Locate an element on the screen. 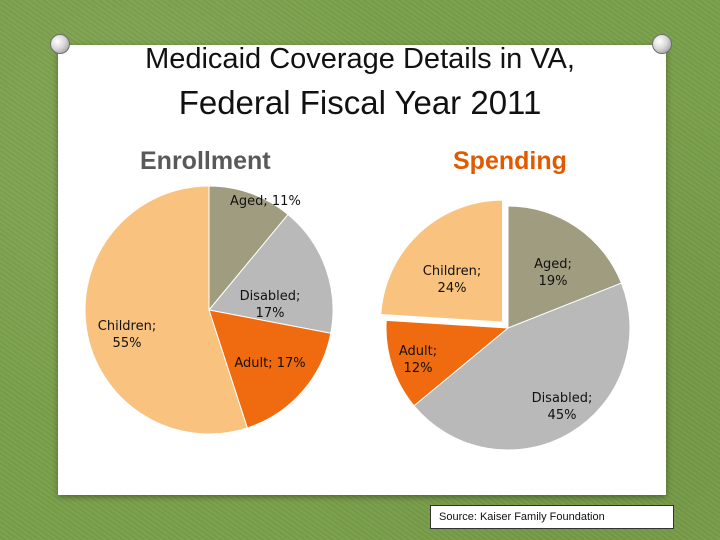  enrollment-heading: Enrollment is located at coordinates (205, 161).